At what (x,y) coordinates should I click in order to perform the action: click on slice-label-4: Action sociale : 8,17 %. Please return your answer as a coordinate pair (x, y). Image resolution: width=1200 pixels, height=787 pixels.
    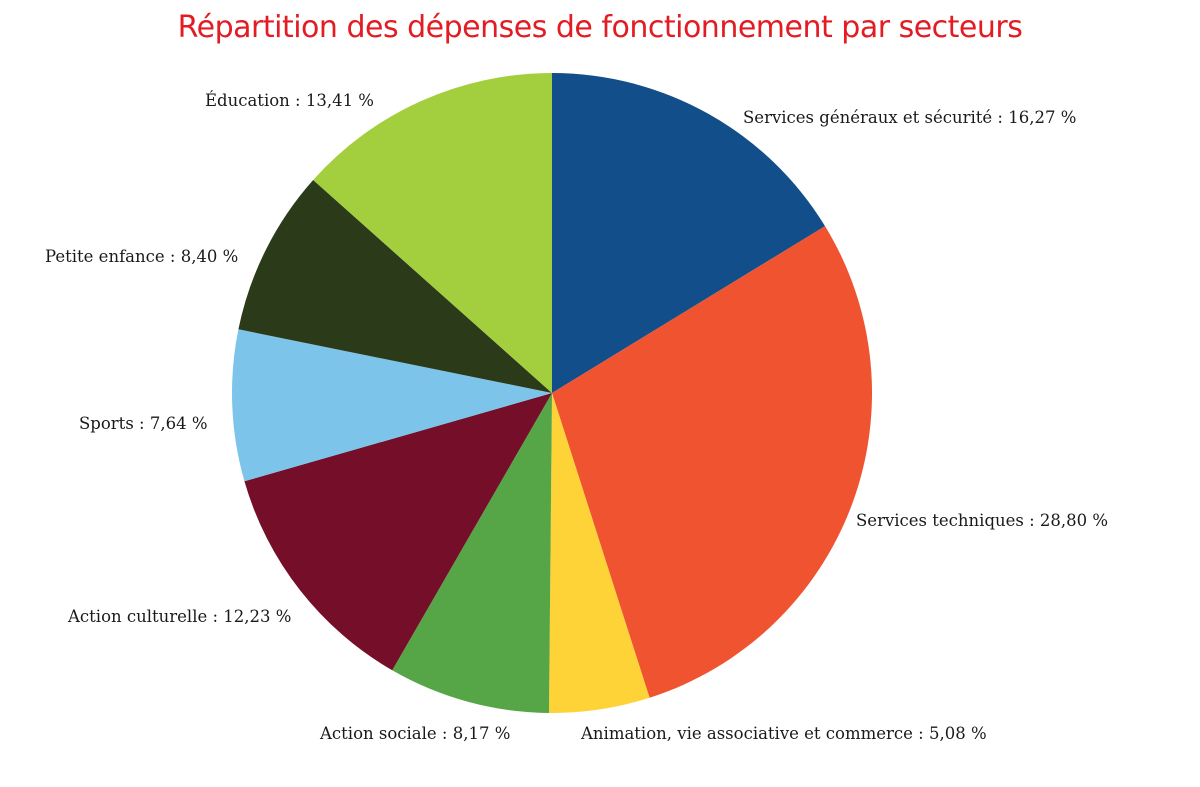
    Looking at the image, I should click on (414, 733).